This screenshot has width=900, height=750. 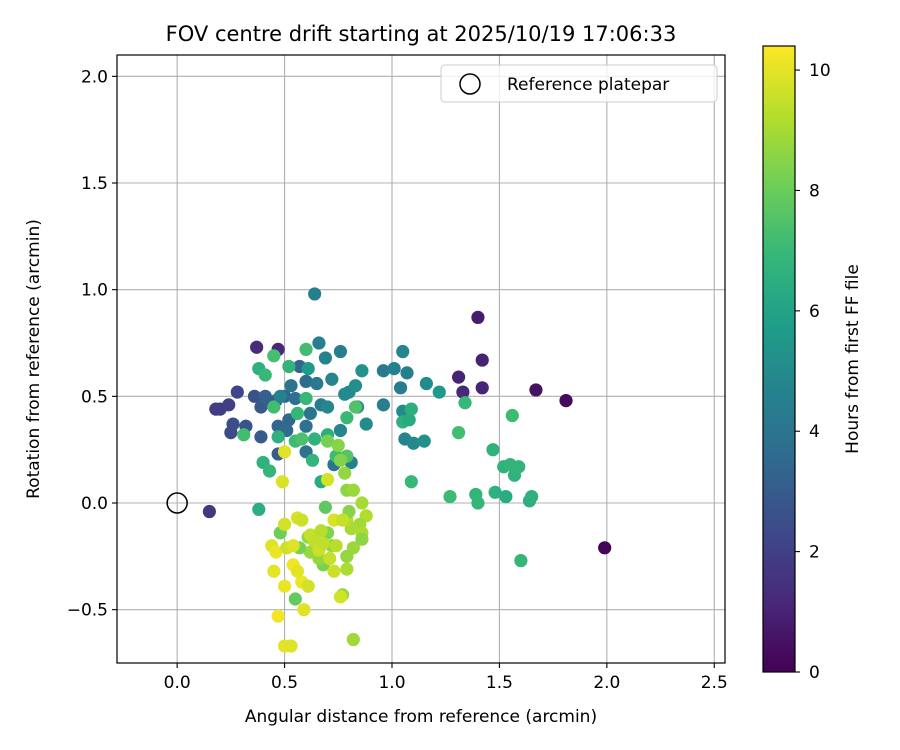 I want to click on colorbar-ticks: 0 2 4 6 8 10, so click(x=813, y=372).